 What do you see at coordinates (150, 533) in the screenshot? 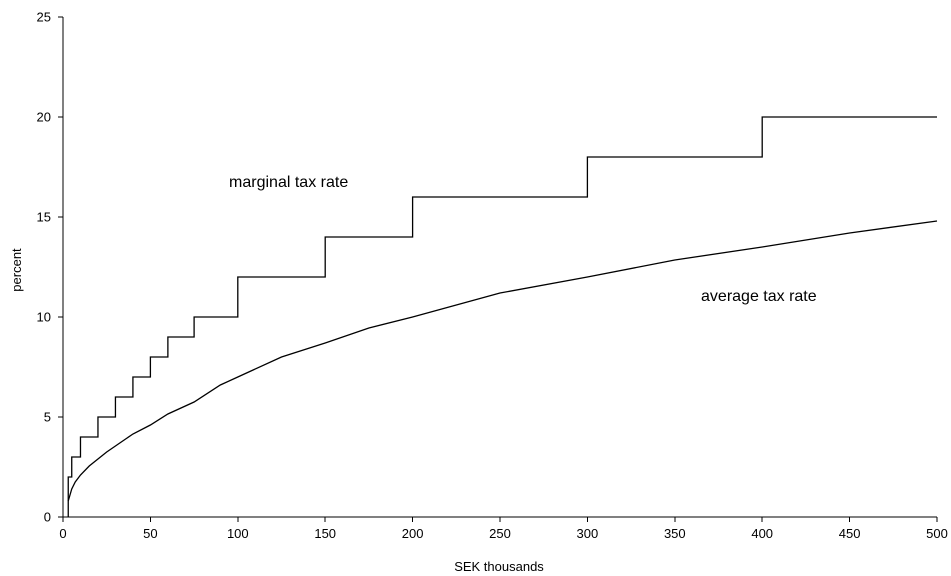
I see `x-tick-label: 50` at bounding box center [150, 533].